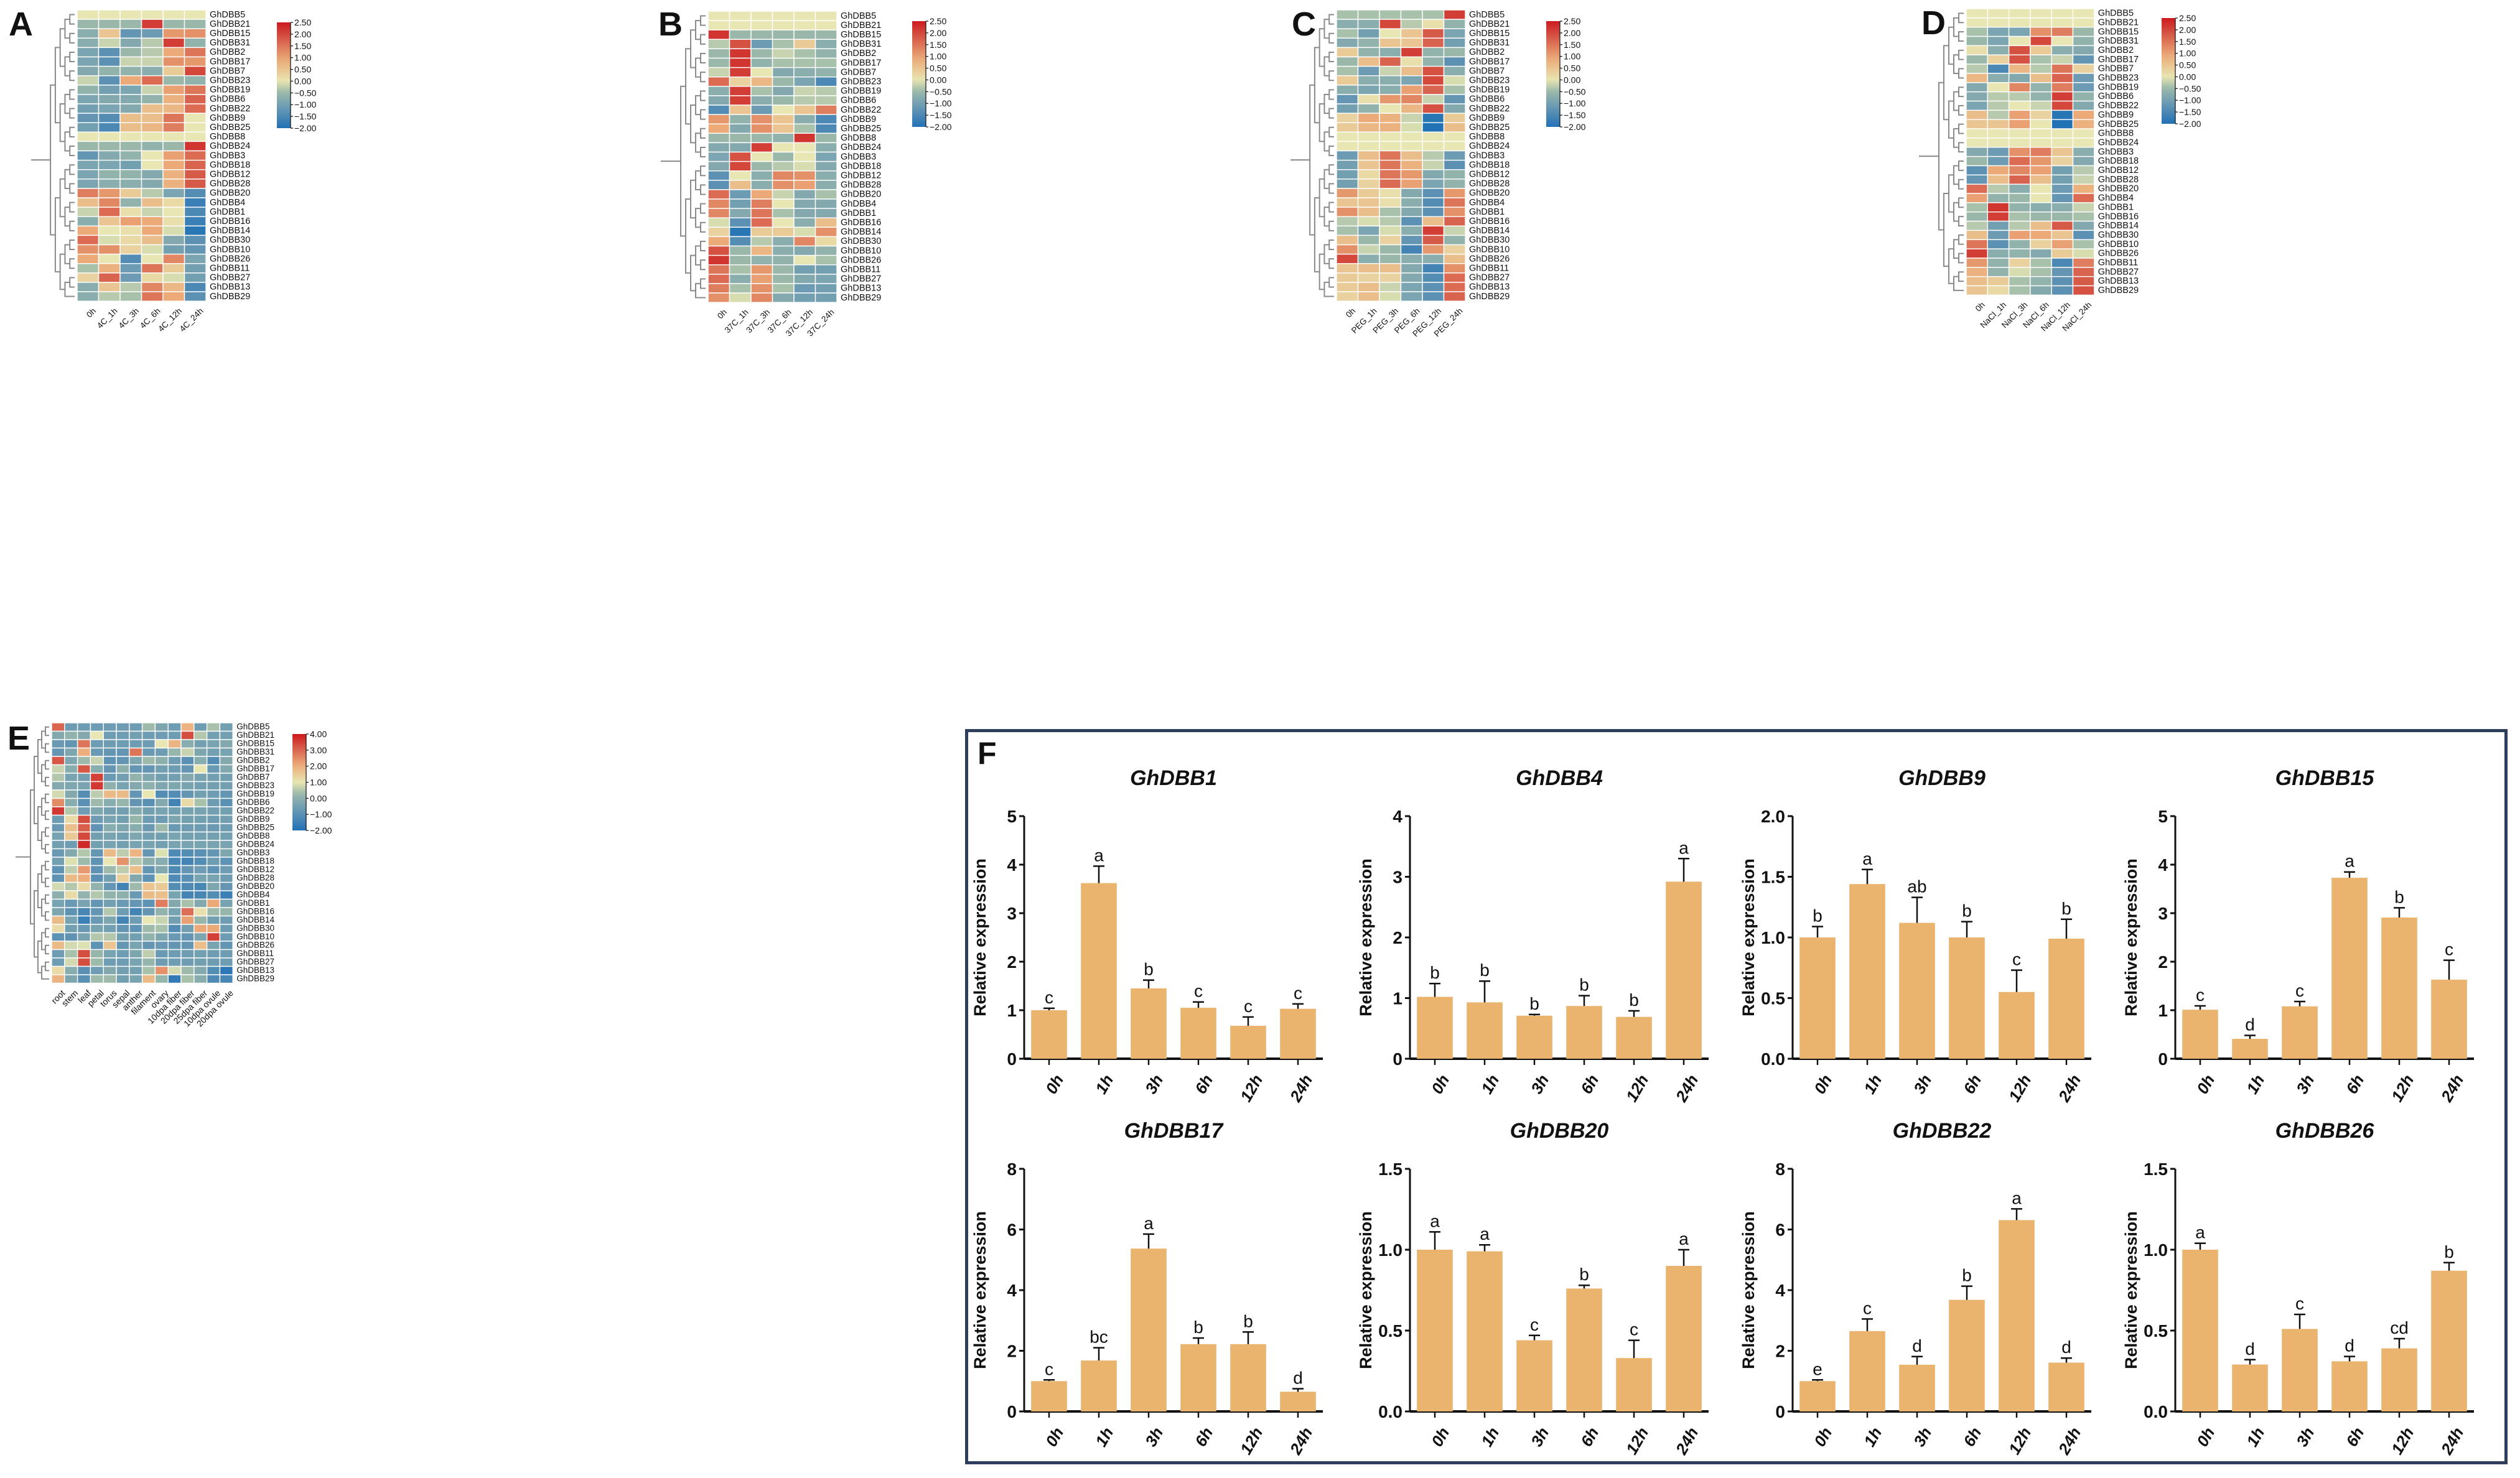 The image size is (2520, 1478). I want to click on row-dendrogram, so click(32, 853).